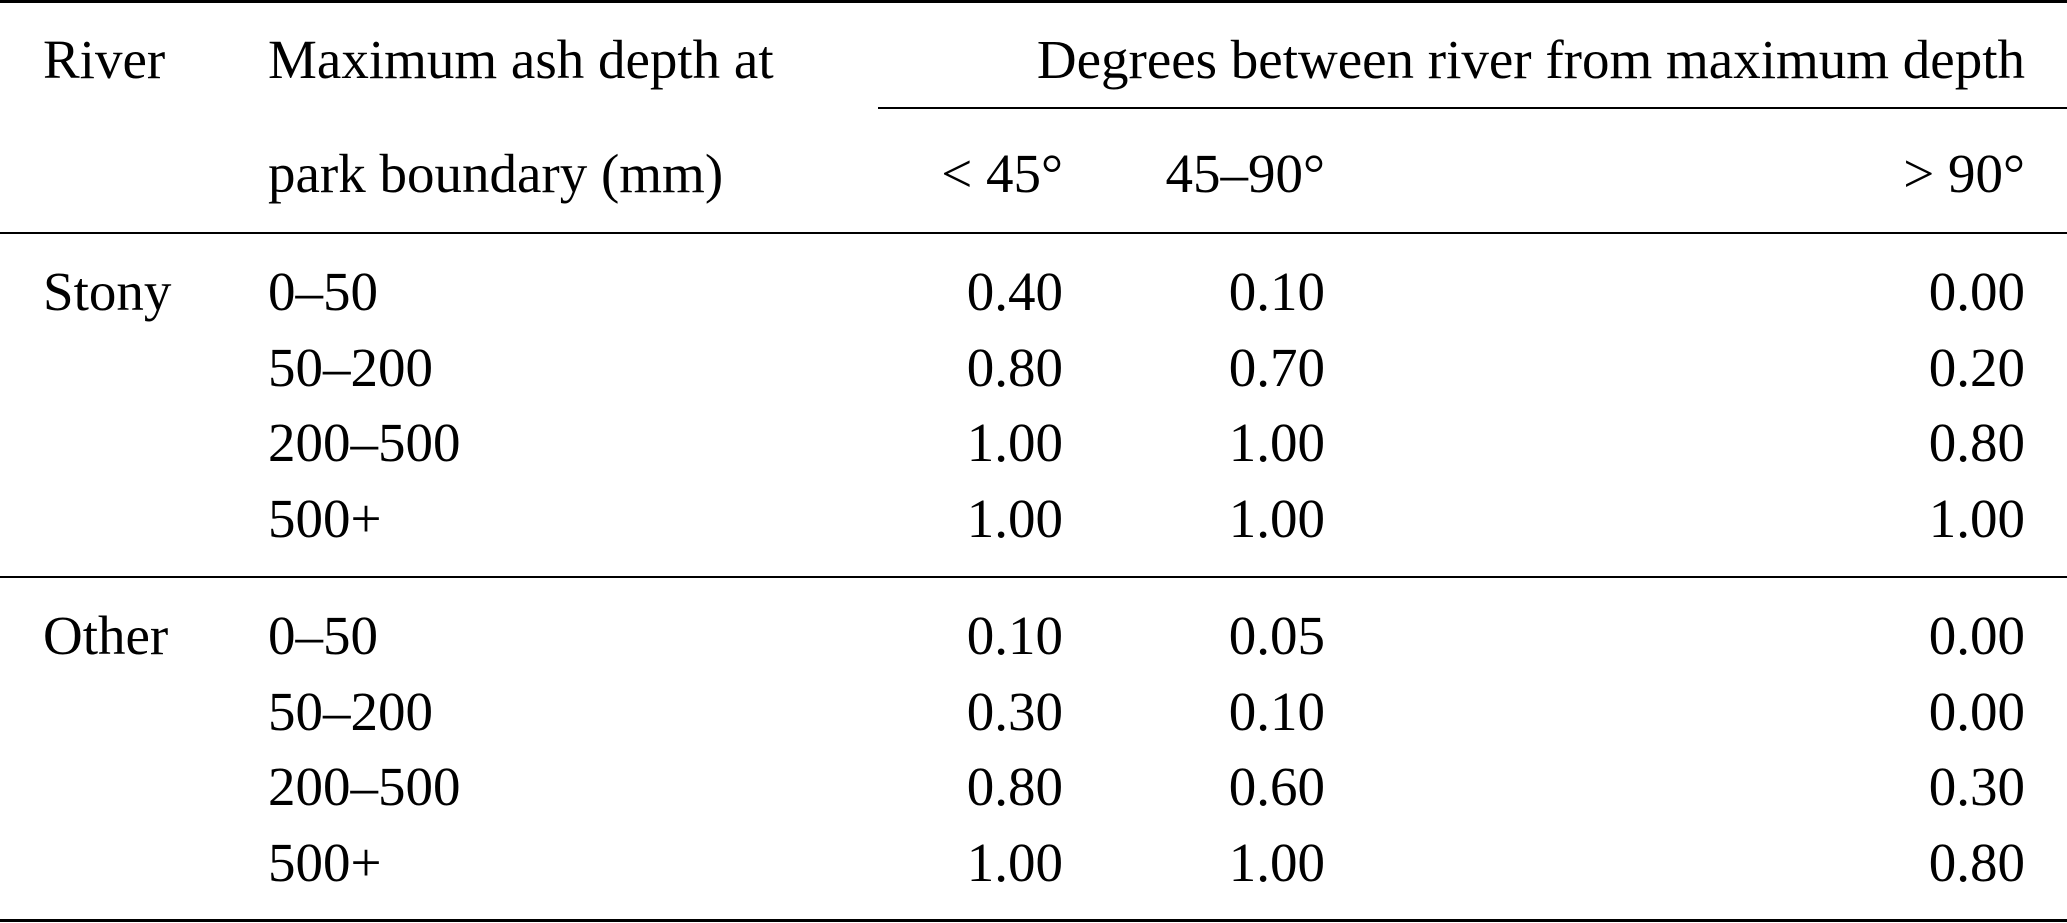  I want to click on header-col-gt90: > 90°, so click(1964, 173).